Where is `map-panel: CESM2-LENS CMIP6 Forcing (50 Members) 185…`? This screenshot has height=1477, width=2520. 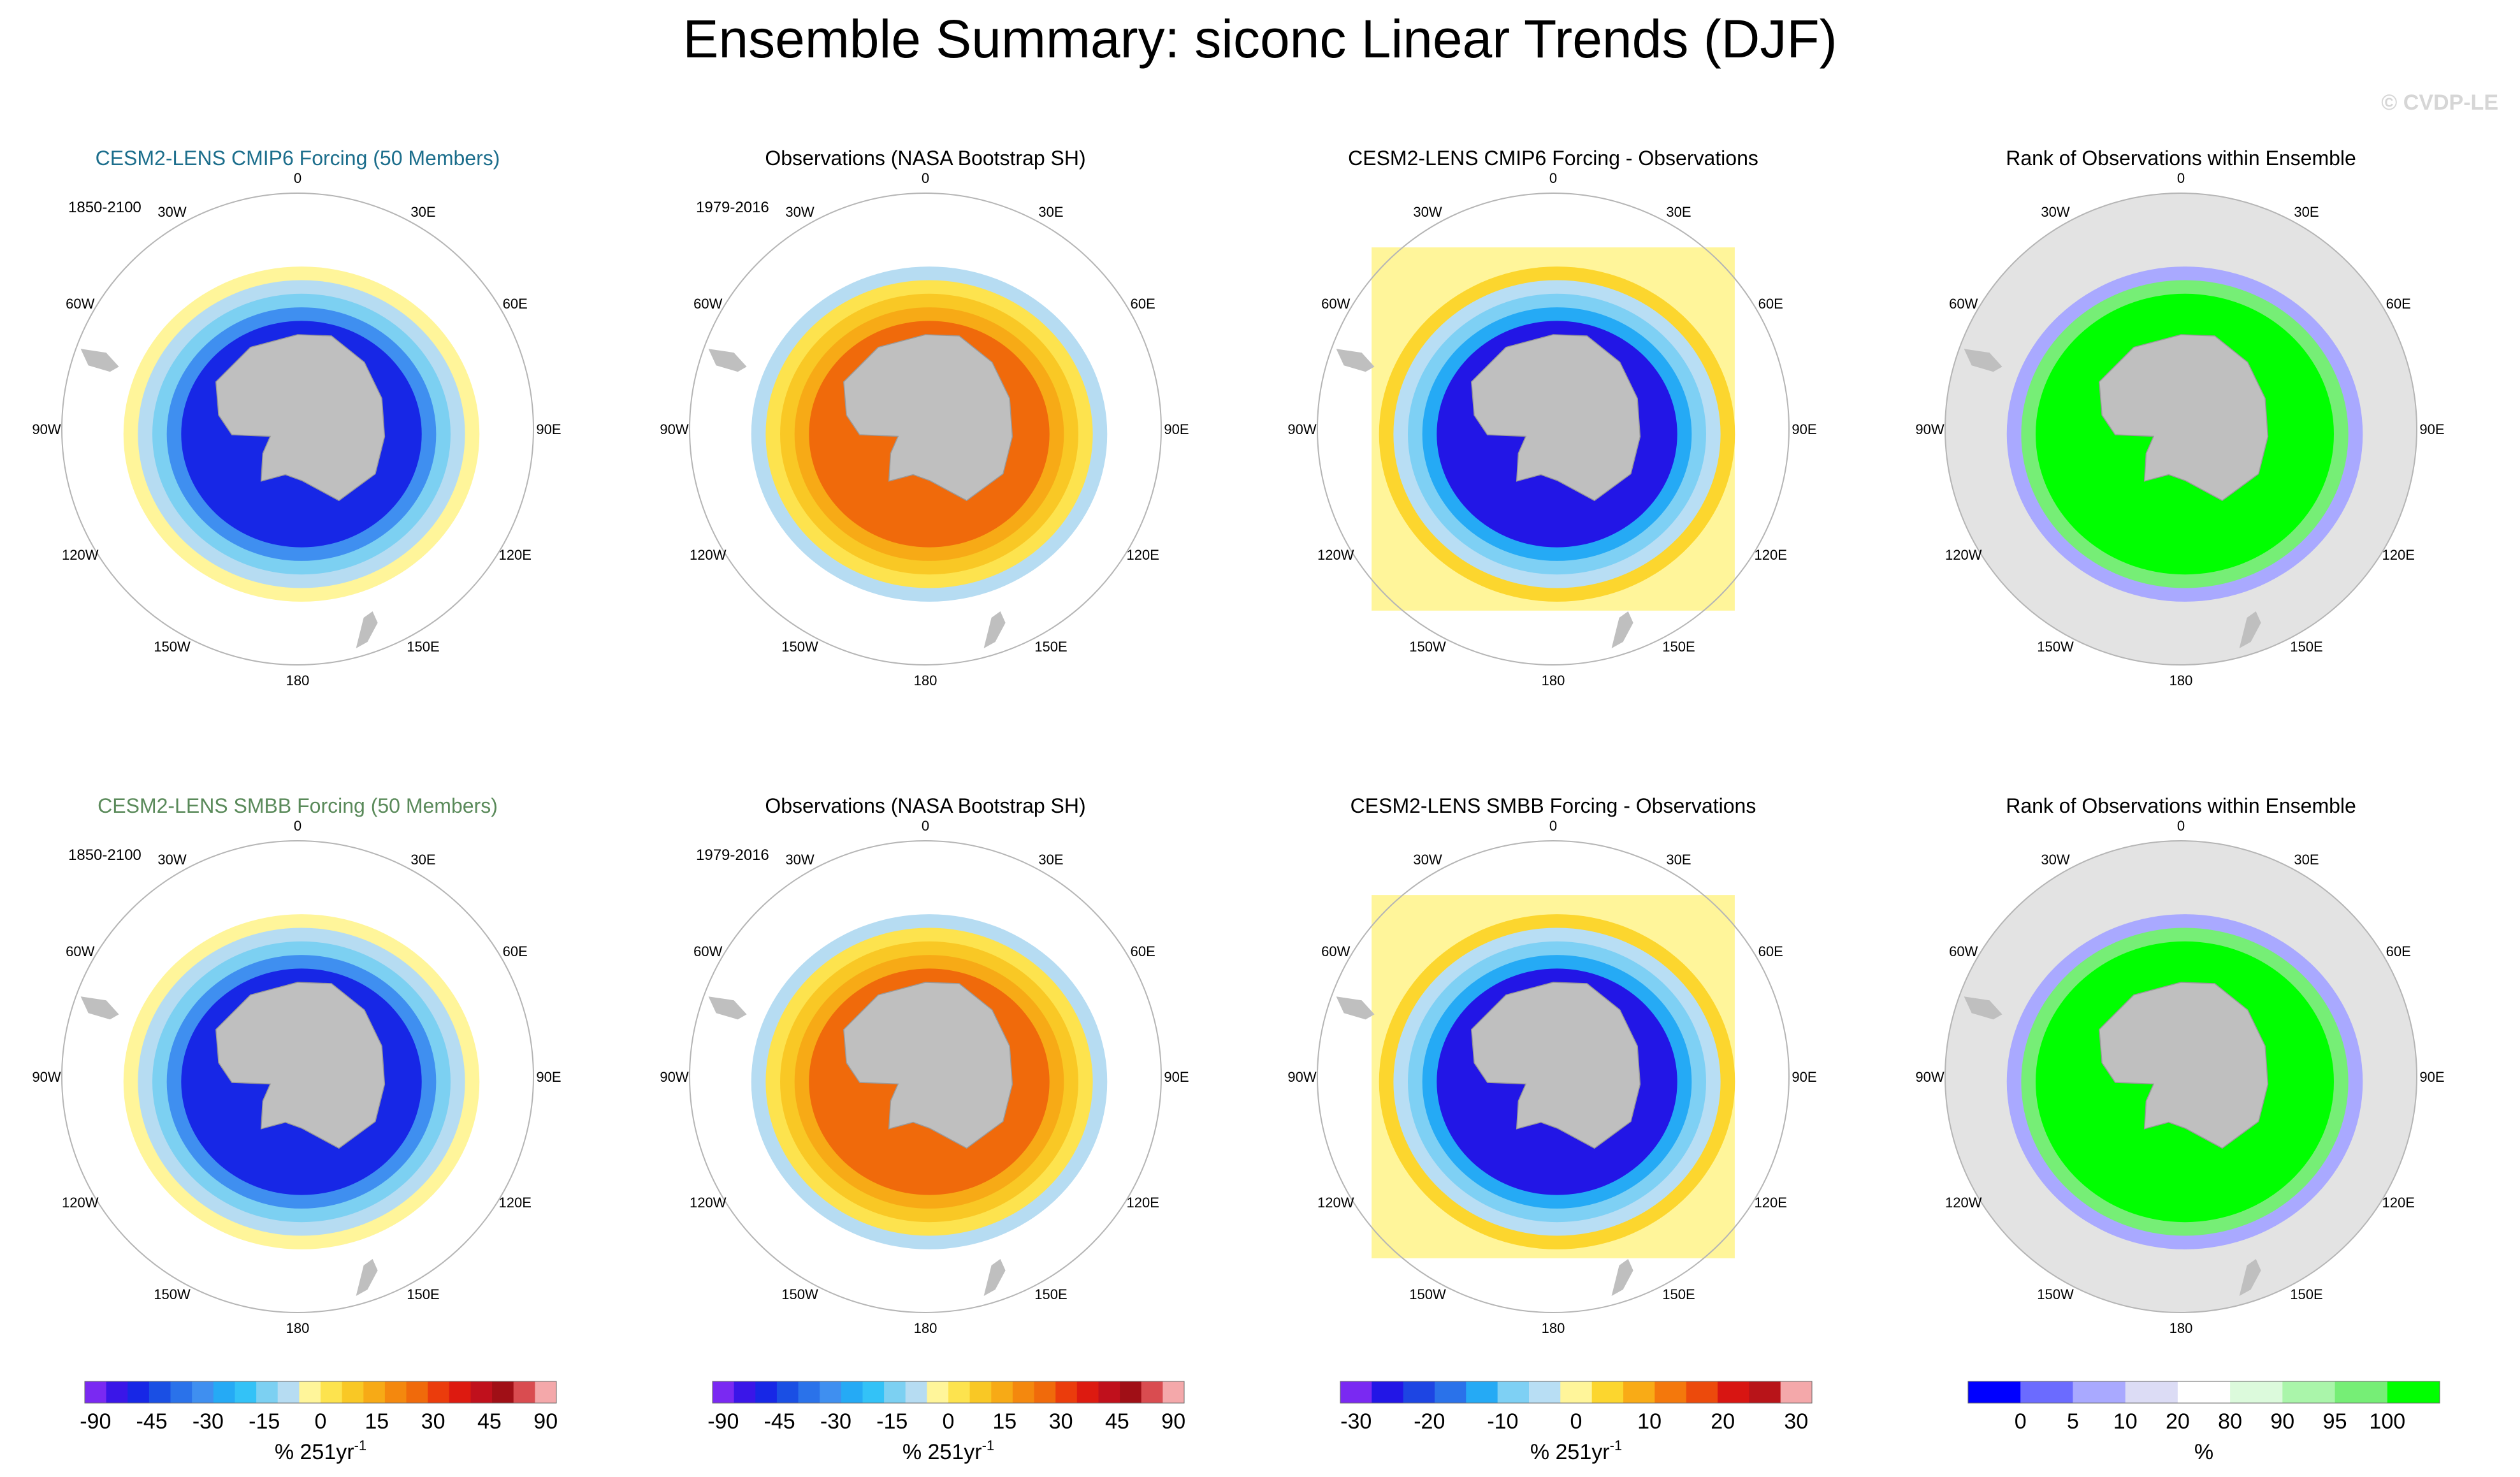 map-panel: CESM2-LENS CMIP6 Forcing (50 Members) 185… is located at coordinates (296, 418).